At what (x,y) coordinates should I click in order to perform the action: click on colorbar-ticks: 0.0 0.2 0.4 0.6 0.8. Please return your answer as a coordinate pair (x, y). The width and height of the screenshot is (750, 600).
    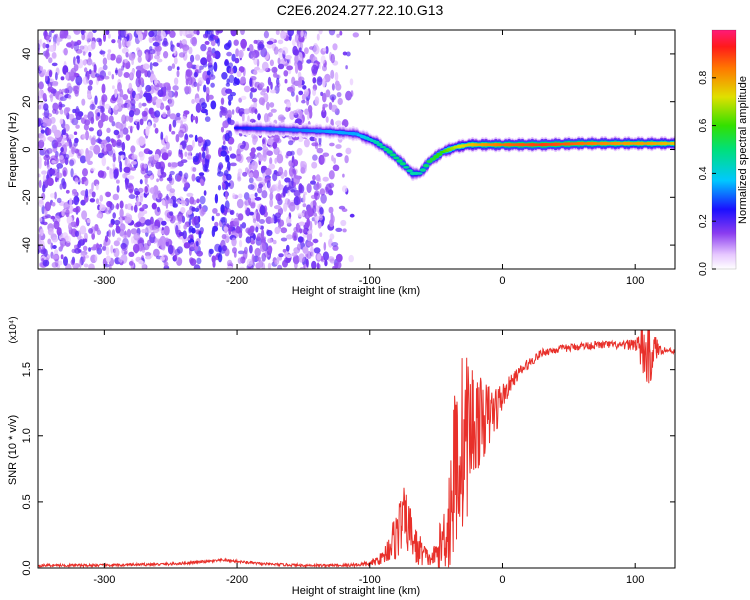
    Looking at the image, I should click on (707, 173).